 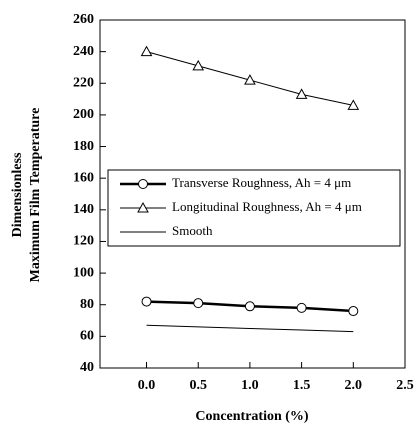 I want to click on y-tick-label: 40, so click(x=87, y=367).